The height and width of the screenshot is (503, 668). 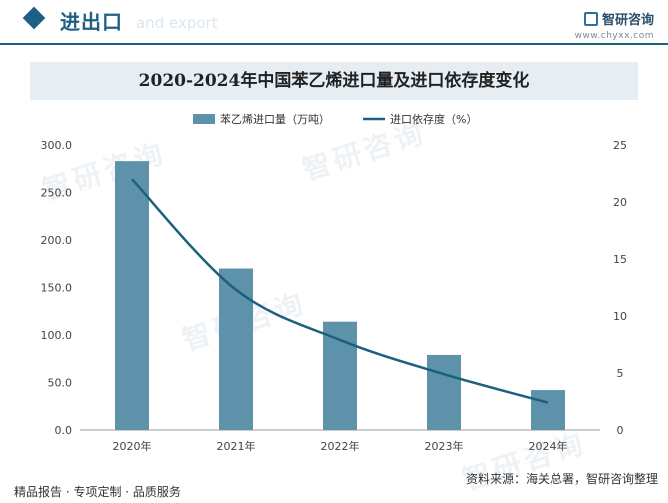 What do you see at coordinates (204, 119) in the screenshot?
I see `legend-bar-swatch` at bounding box center [204, 119].